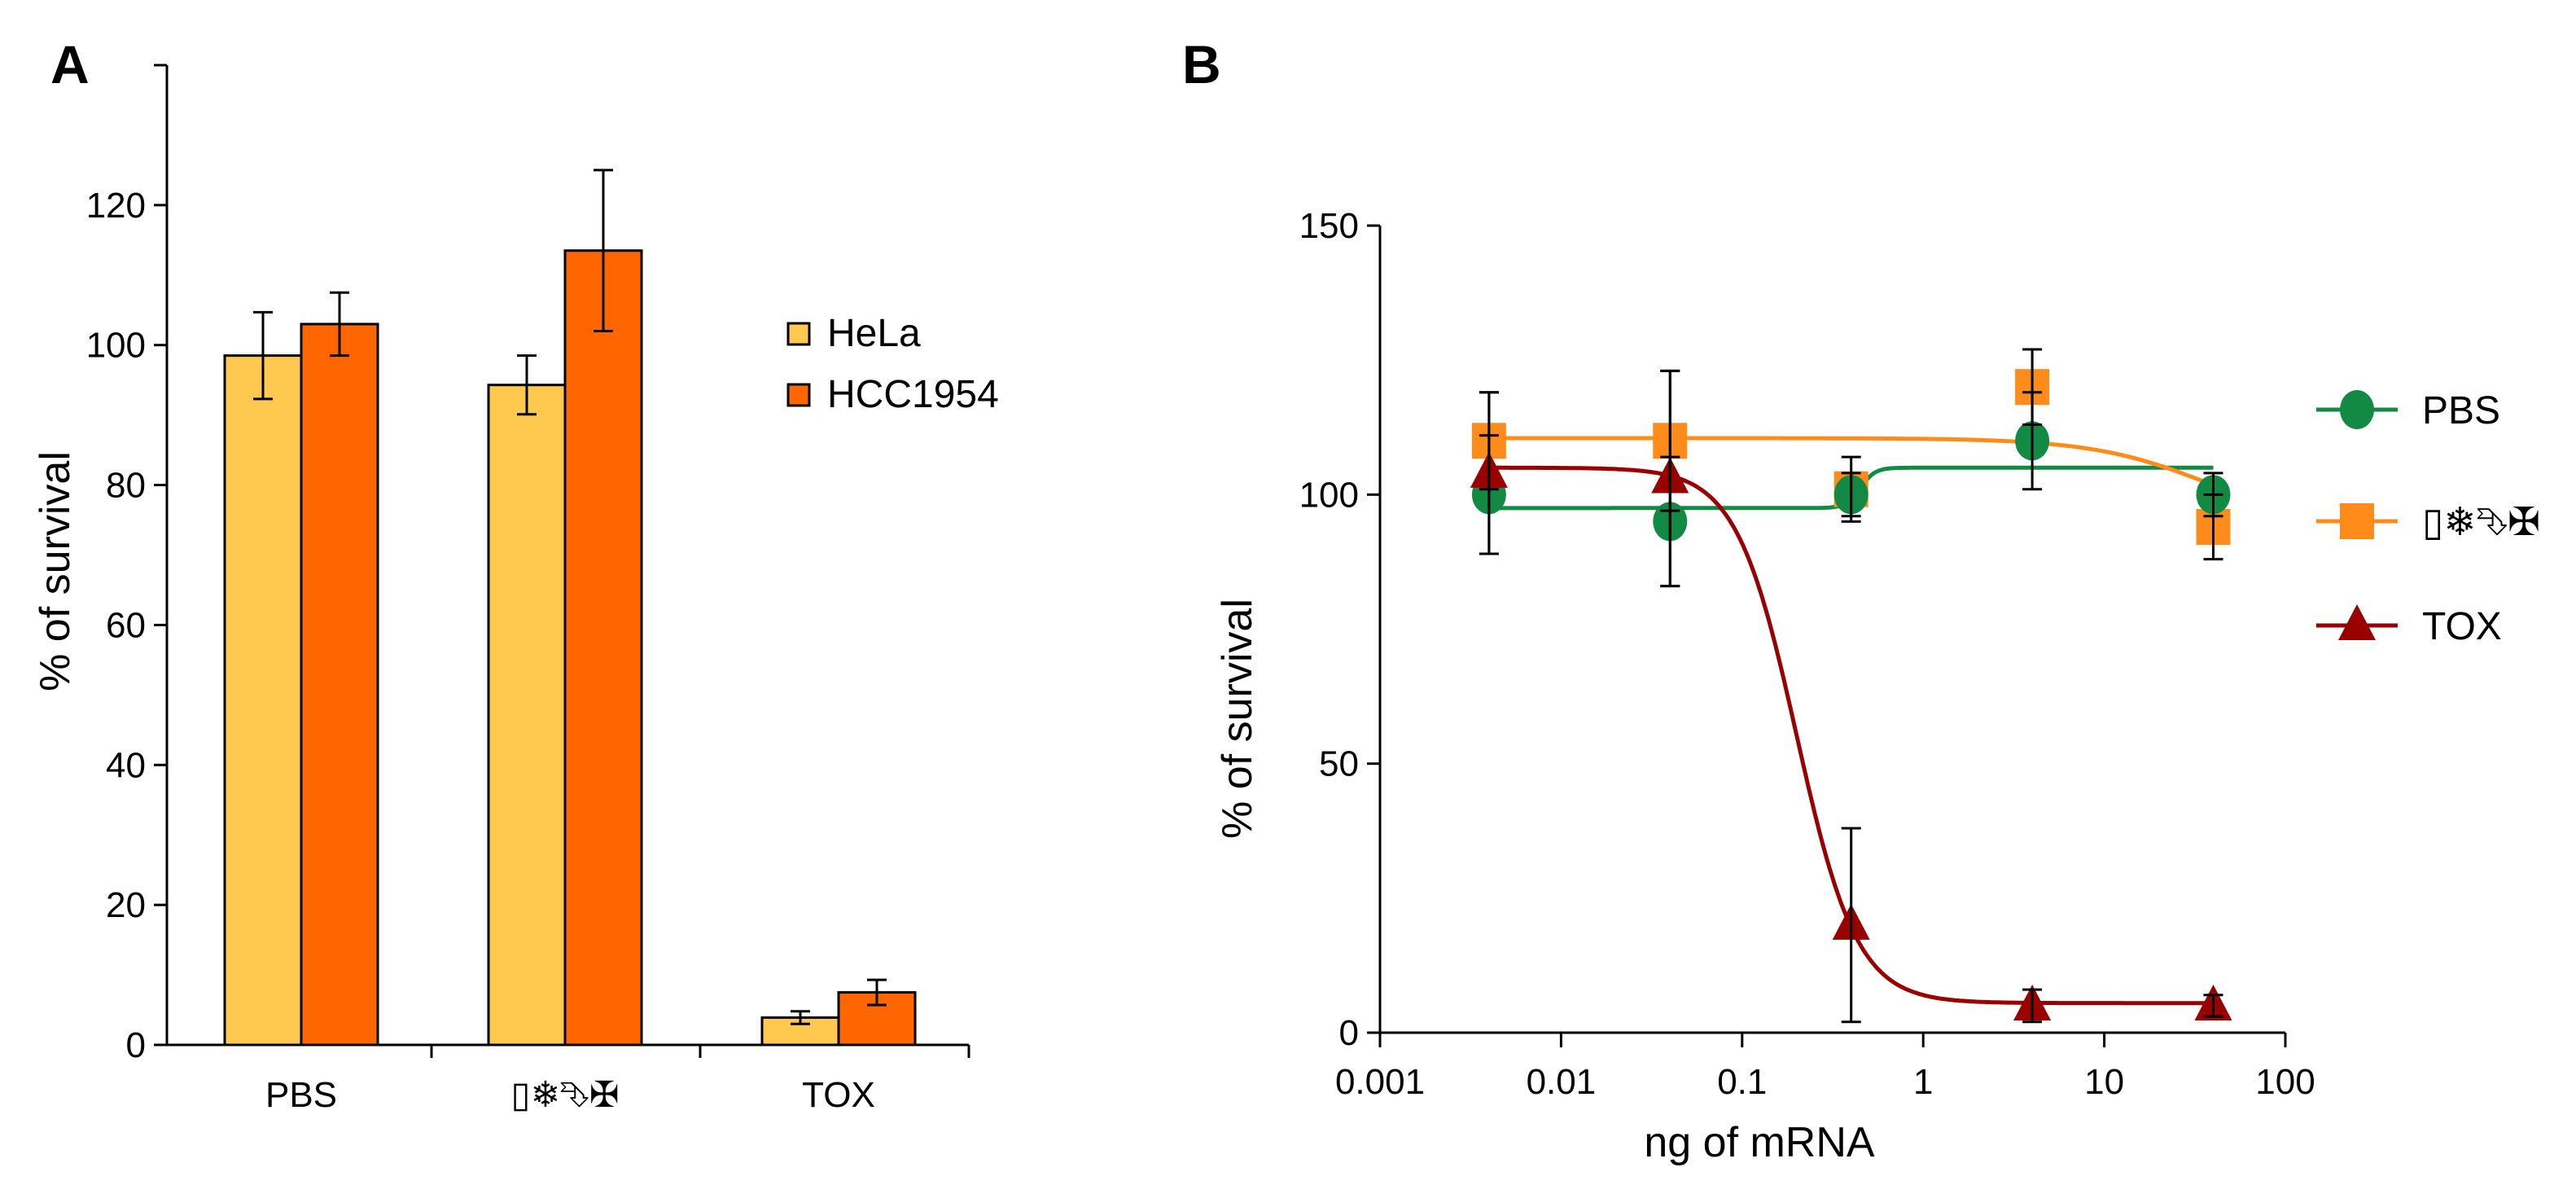 This screenshot has height=1198, width=2576. Describe the element at coordinates (2481, 522) in the screenshot. I see `legend-label: ▯❄⮷✠` at that location.